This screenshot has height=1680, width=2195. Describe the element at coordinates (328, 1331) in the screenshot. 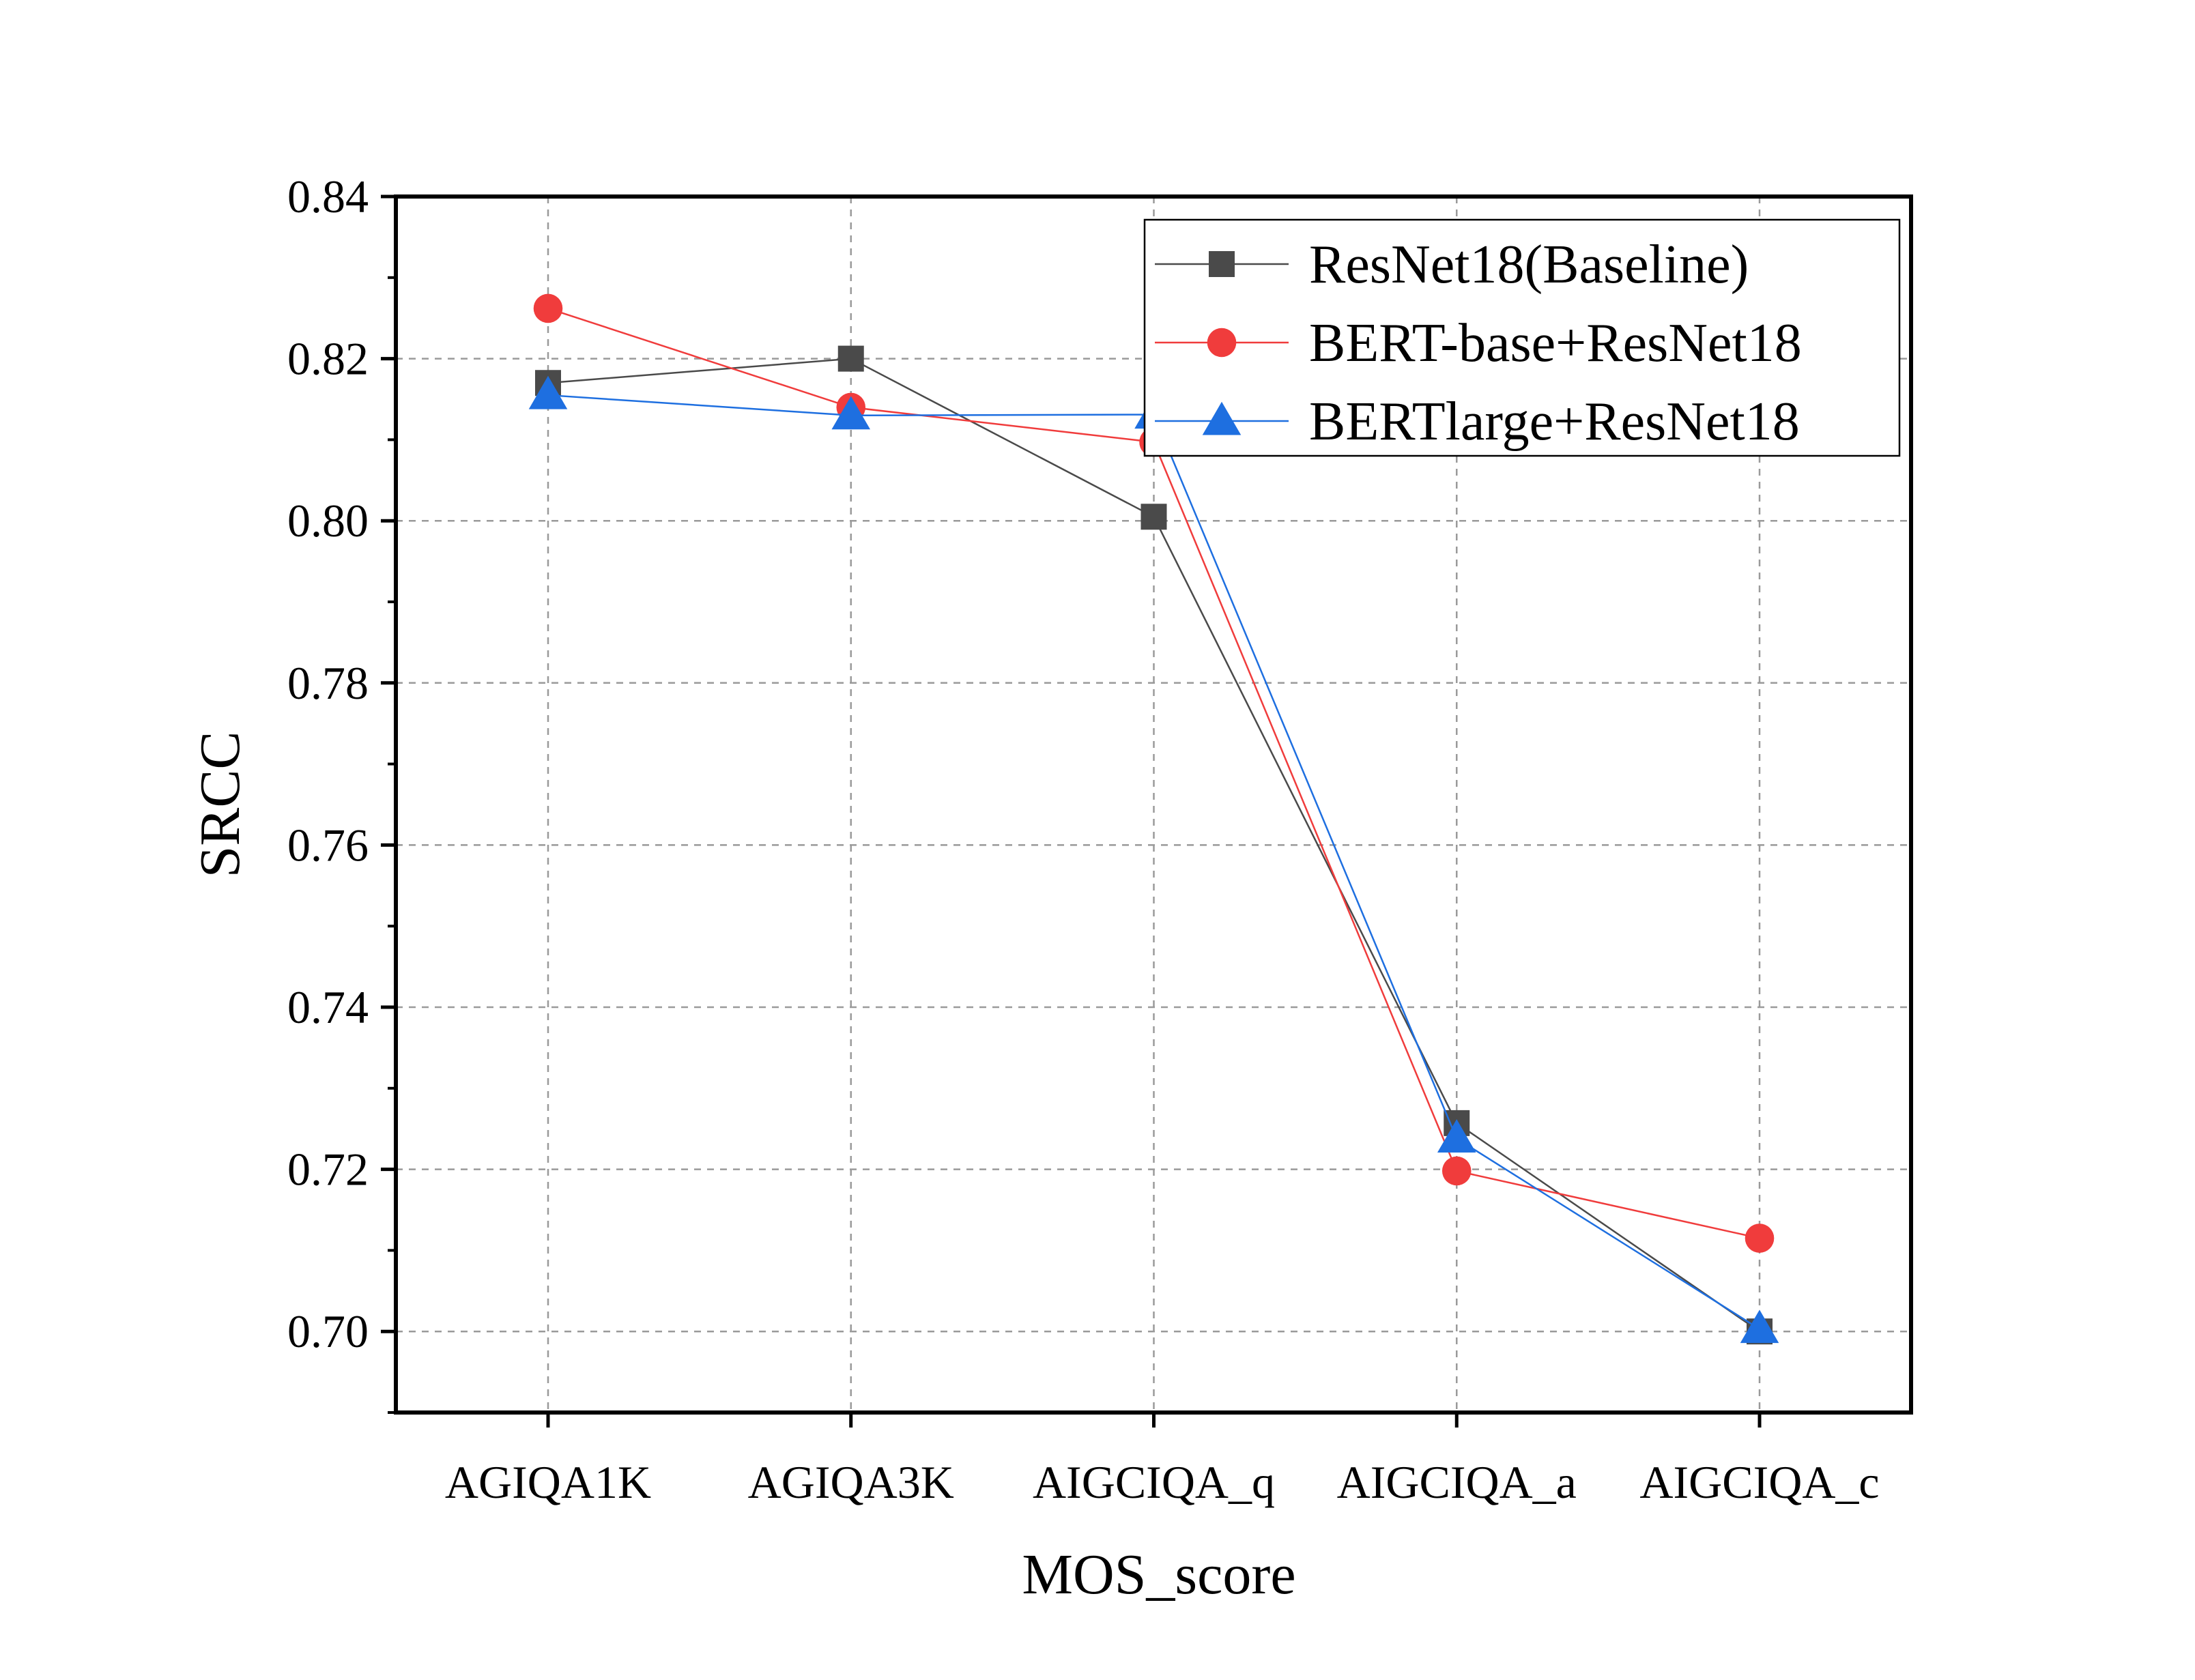

I see `y-tick-label: 0.70` at that location.